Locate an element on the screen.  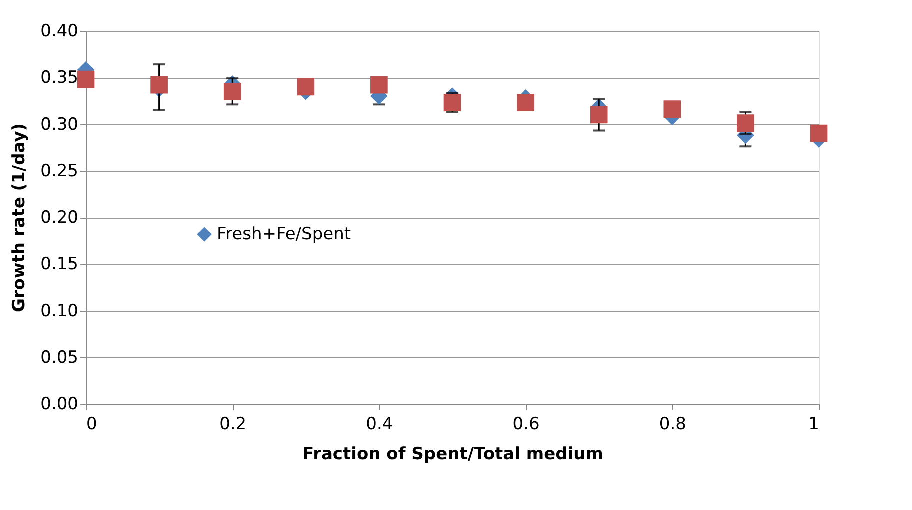
x-tick-label: 0.2 is located at coordinates (233, 424).